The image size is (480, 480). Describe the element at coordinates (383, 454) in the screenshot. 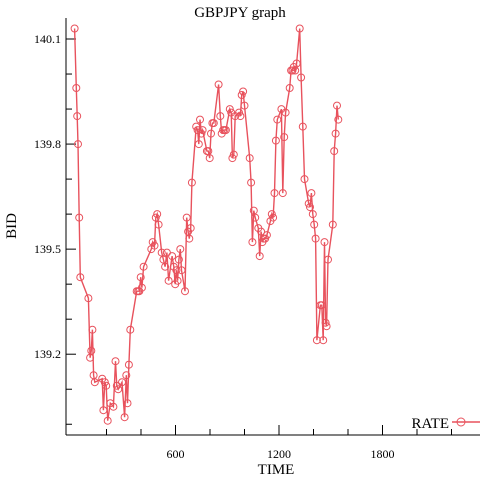

I see `x-tick-label: 1800` at that location.